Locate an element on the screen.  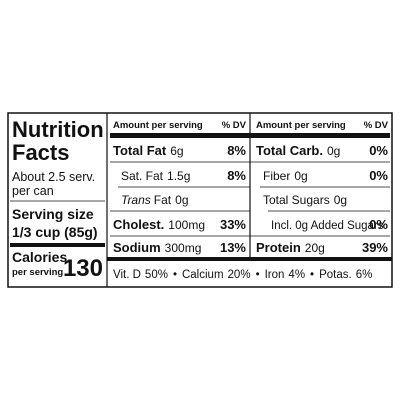
title: Facts is located at coordinates (40, 152).